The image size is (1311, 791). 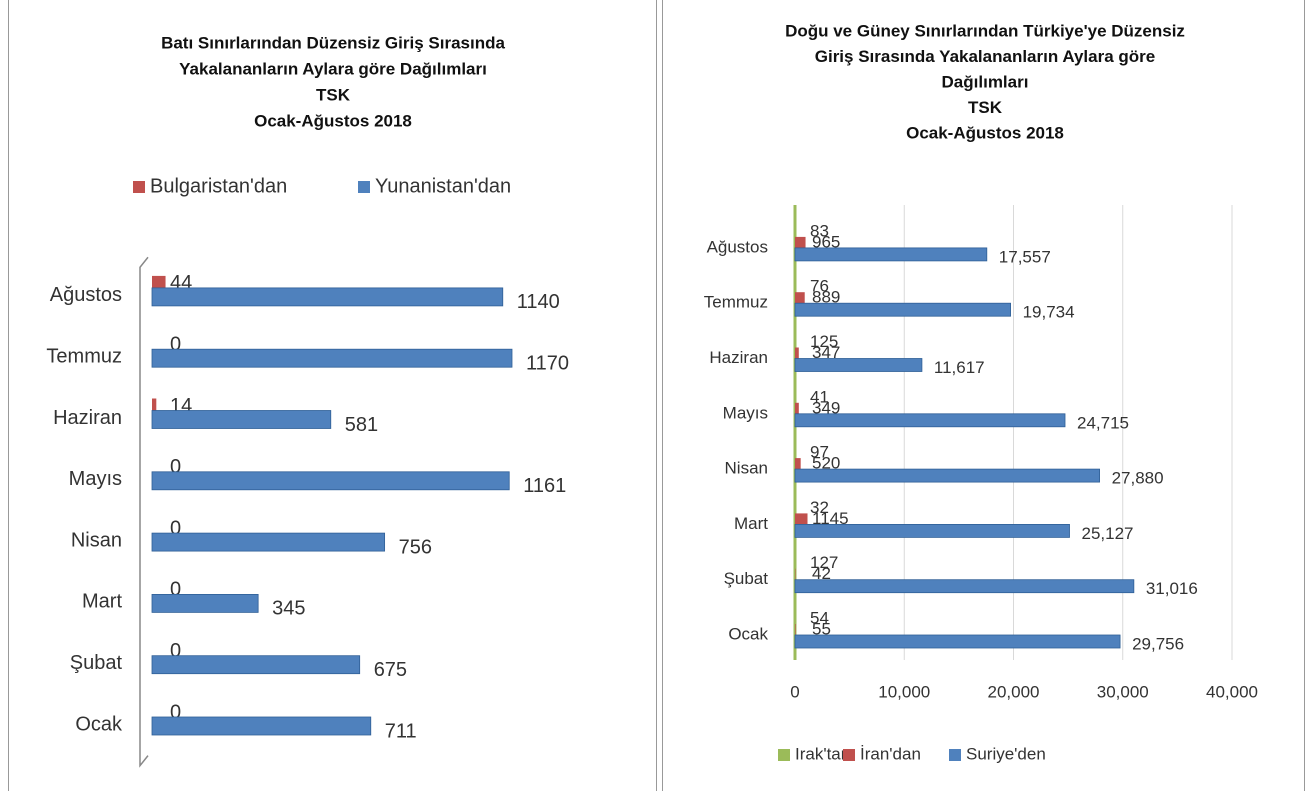 What do you see at coordinates (288, 609) in the screenshot?
I see `data-label: 345` at bounding box center [288, 609].